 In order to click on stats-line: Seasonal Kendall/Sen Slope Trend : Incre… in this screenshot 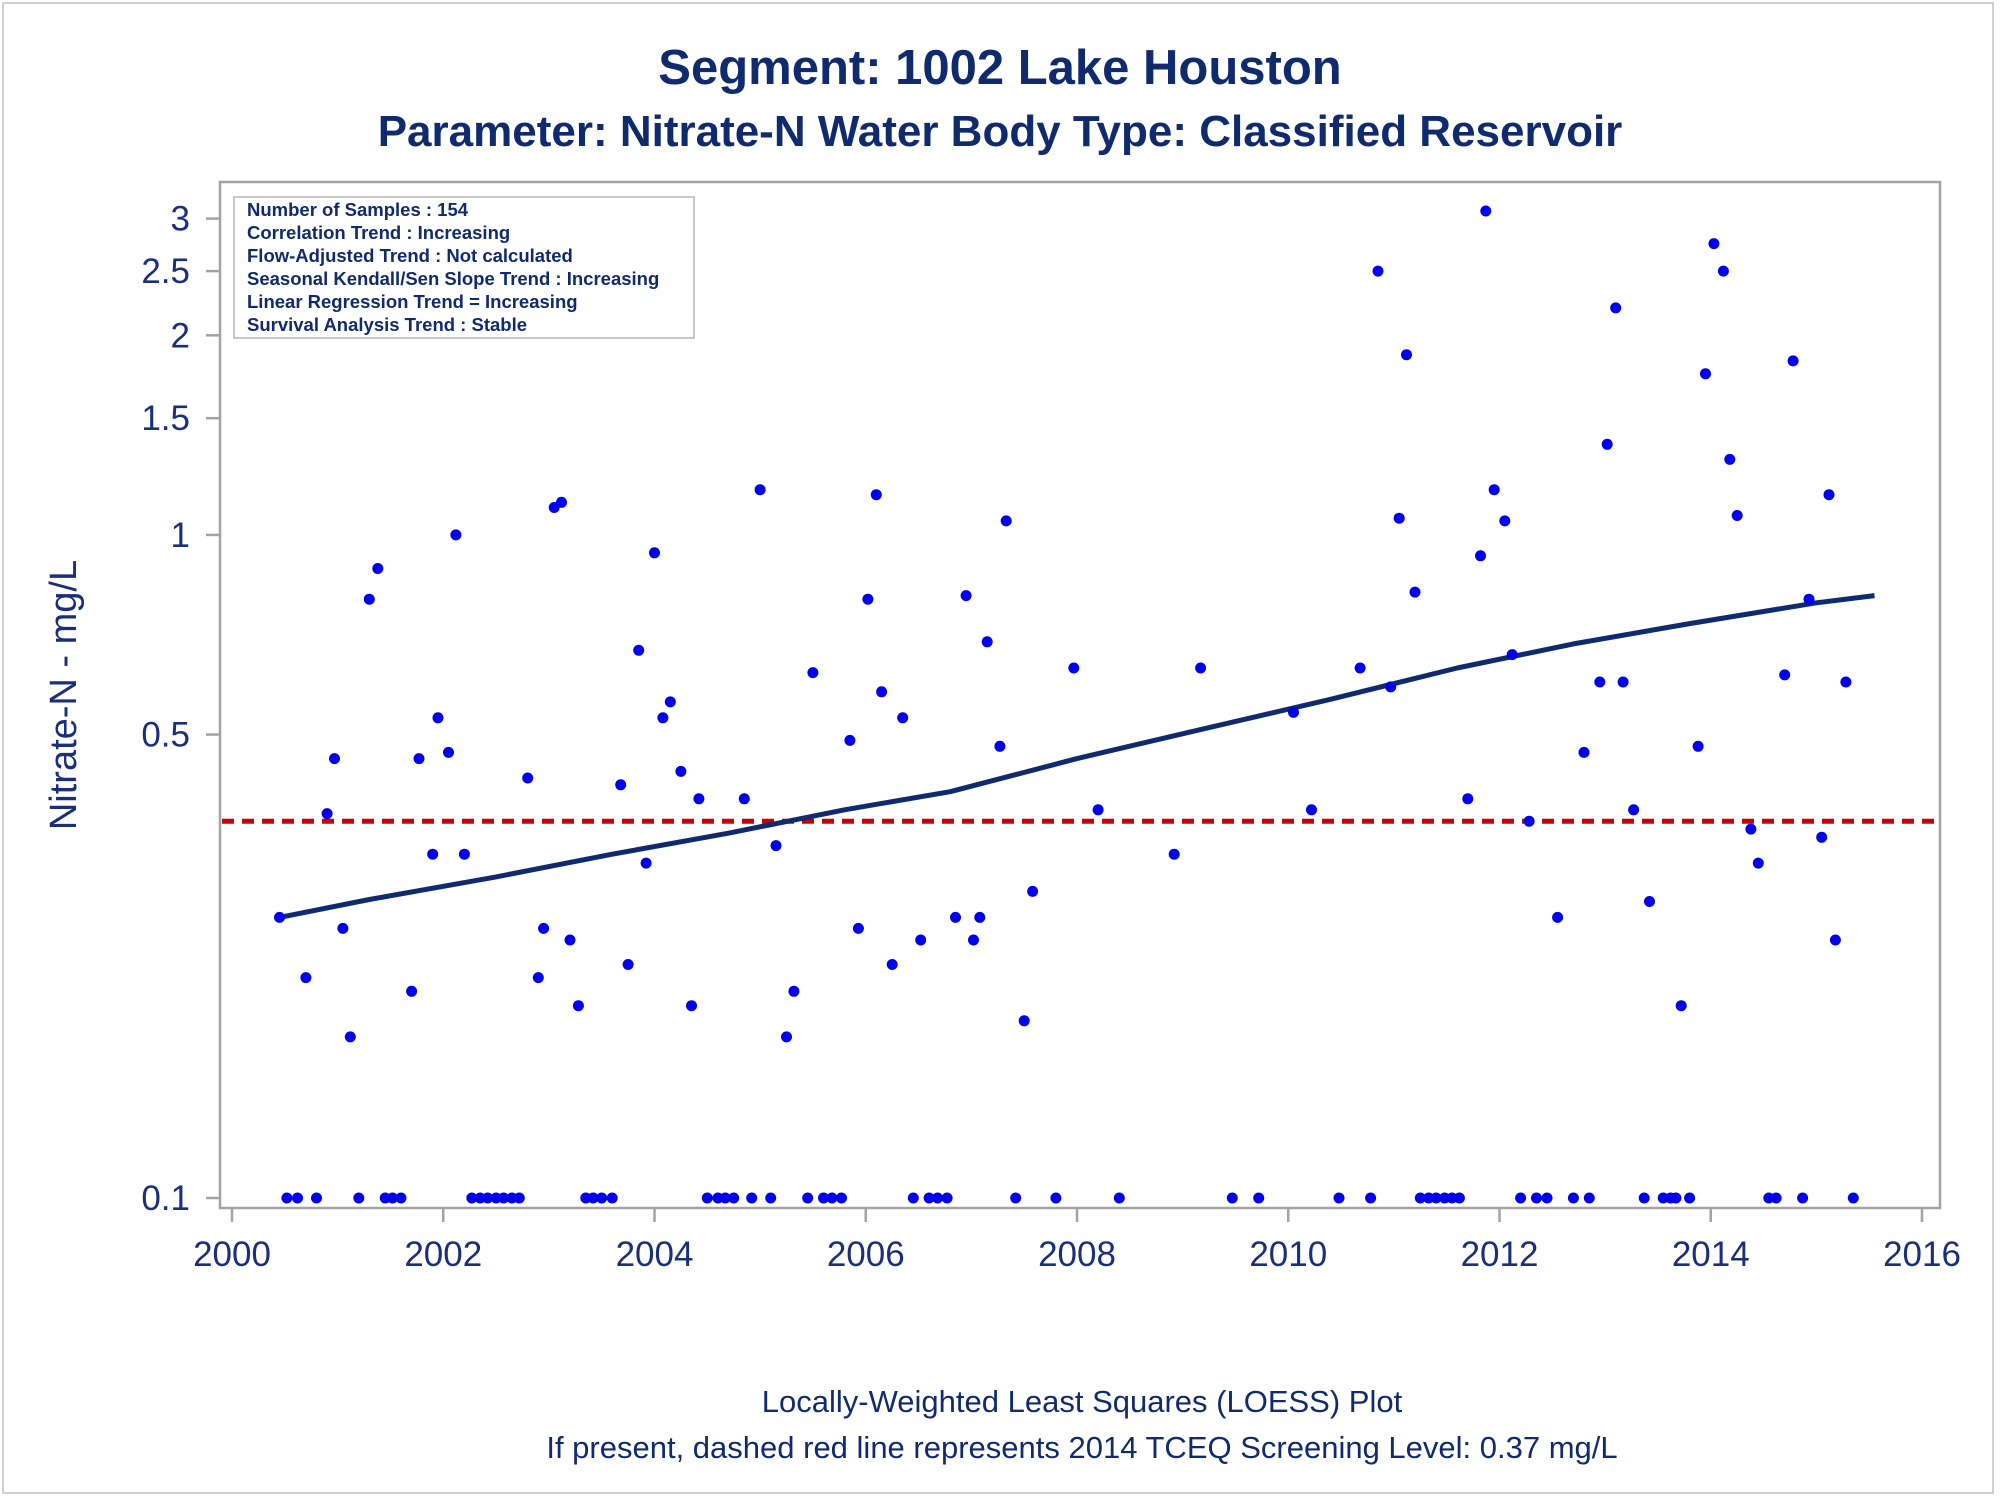, I will do `click(453, 278)`.